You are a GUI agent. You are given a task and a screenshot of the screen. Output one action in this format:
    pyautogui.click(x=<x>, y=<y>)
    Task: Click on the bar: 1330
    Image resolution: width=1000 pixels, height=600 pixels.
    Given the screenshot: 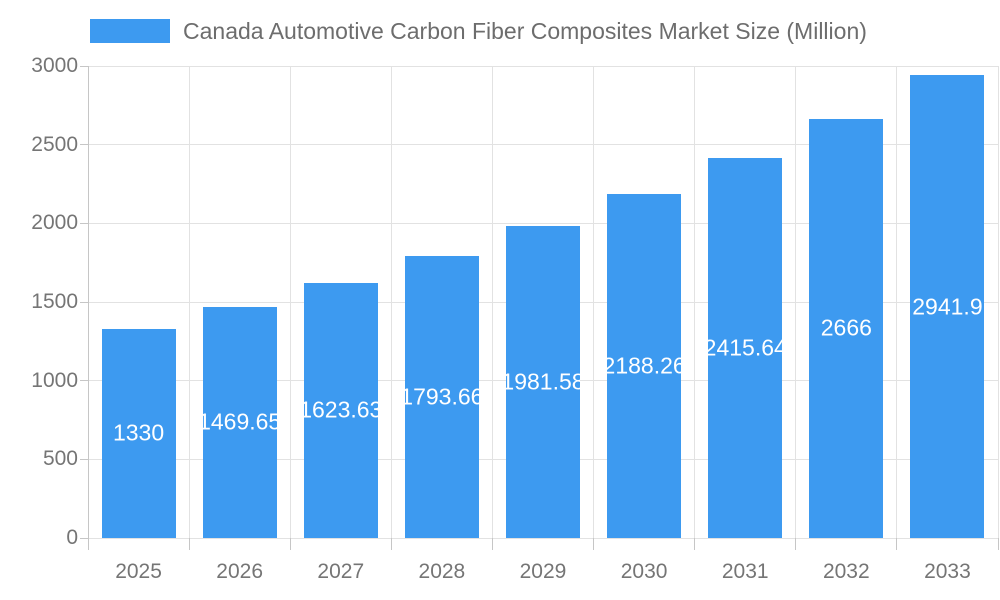 What is the action you would take?
    pyautogui.click(x=138, y=433)
    